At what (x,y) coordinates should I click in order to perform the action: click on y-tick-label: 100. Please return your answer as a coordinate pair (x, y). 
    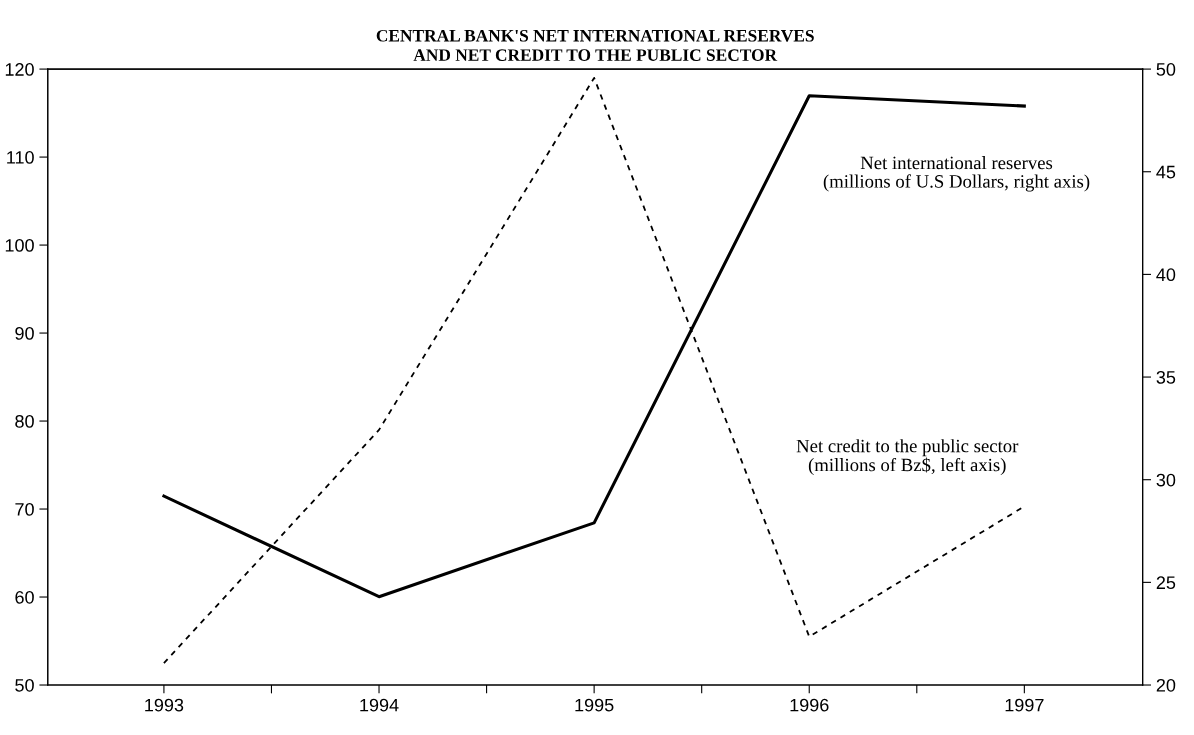
    Looking at the image, I should click on (19, 245).